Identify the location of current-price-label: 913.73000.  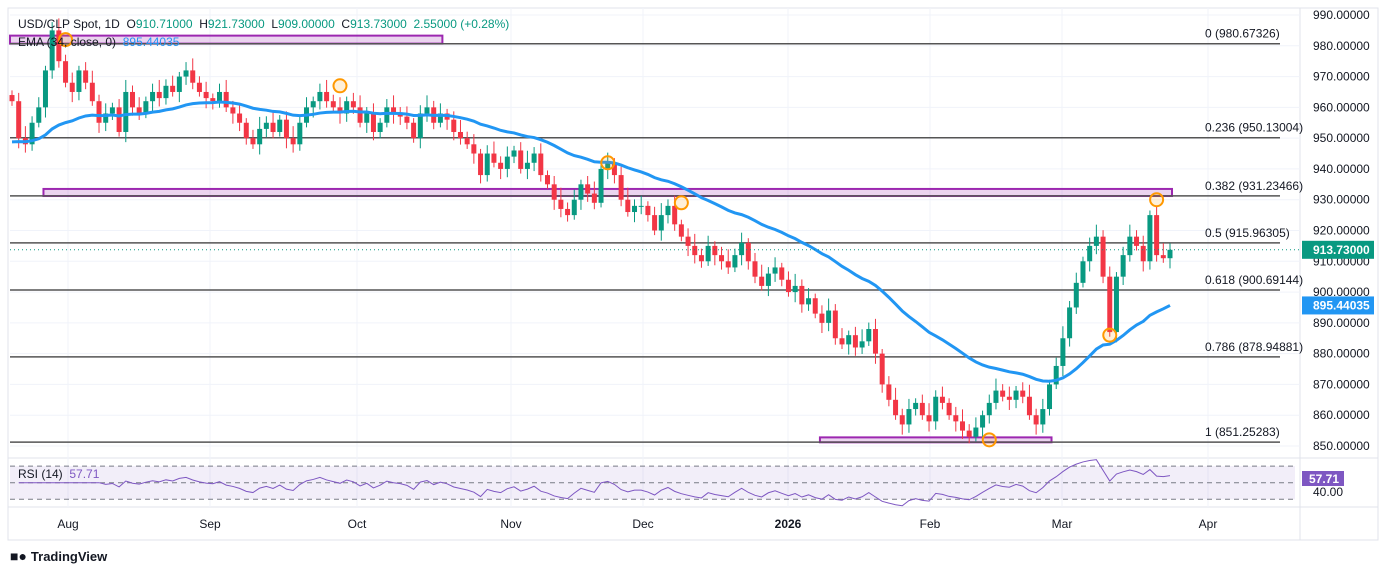
(1341, 250).